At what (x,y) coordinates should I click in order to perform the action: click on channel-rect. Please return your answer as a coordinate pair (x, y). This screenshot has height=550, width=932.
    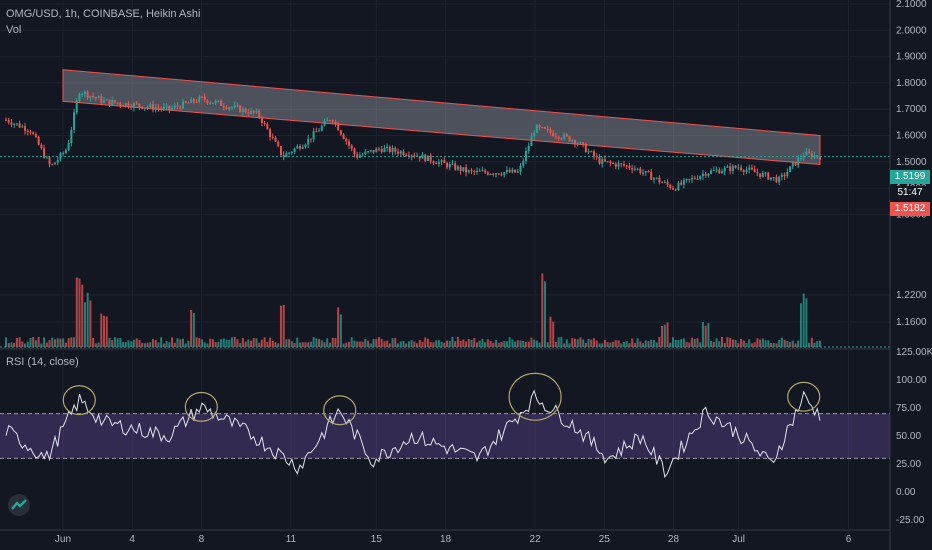
    Looking at the image, I should click on (441, 117).